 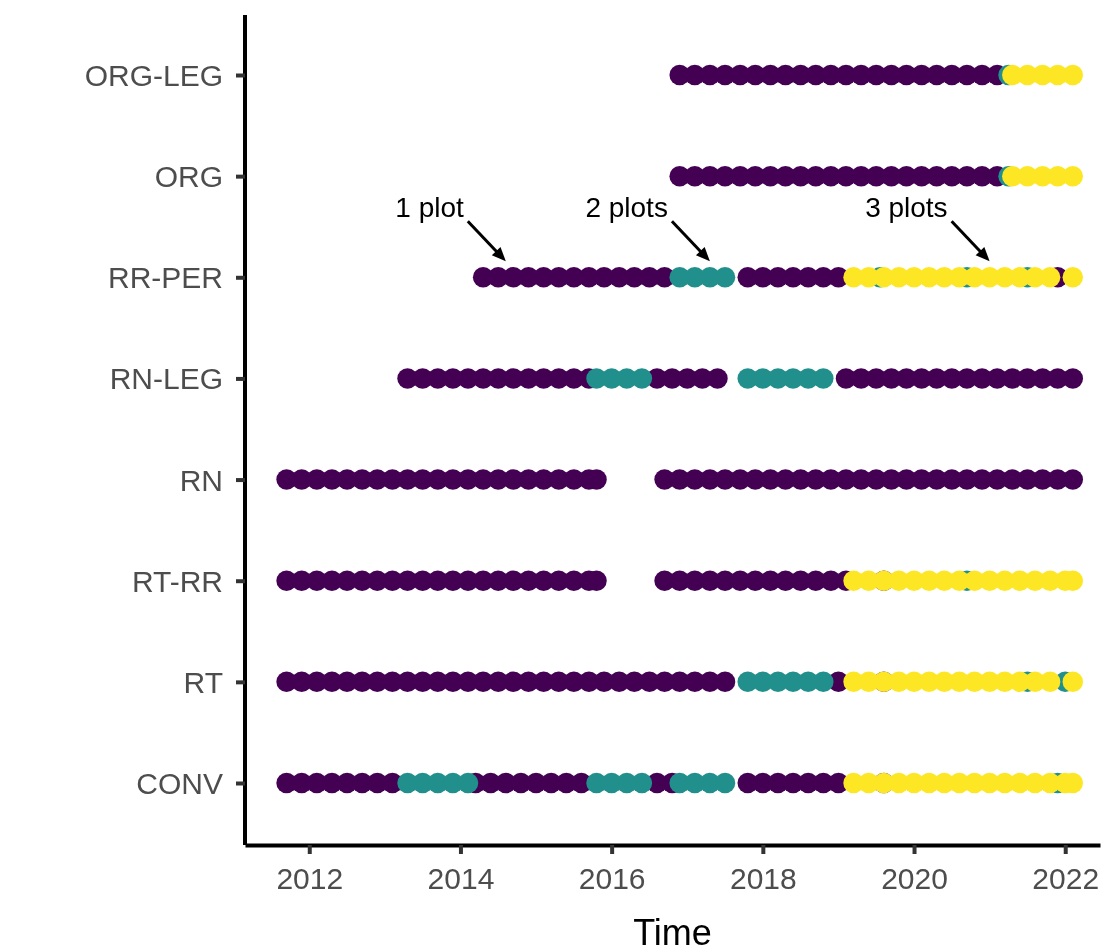 What do you see at coordinates (612, 878) in the screenshot?
I see `x-tick-label: 2016` at bounding box center [612, 878].